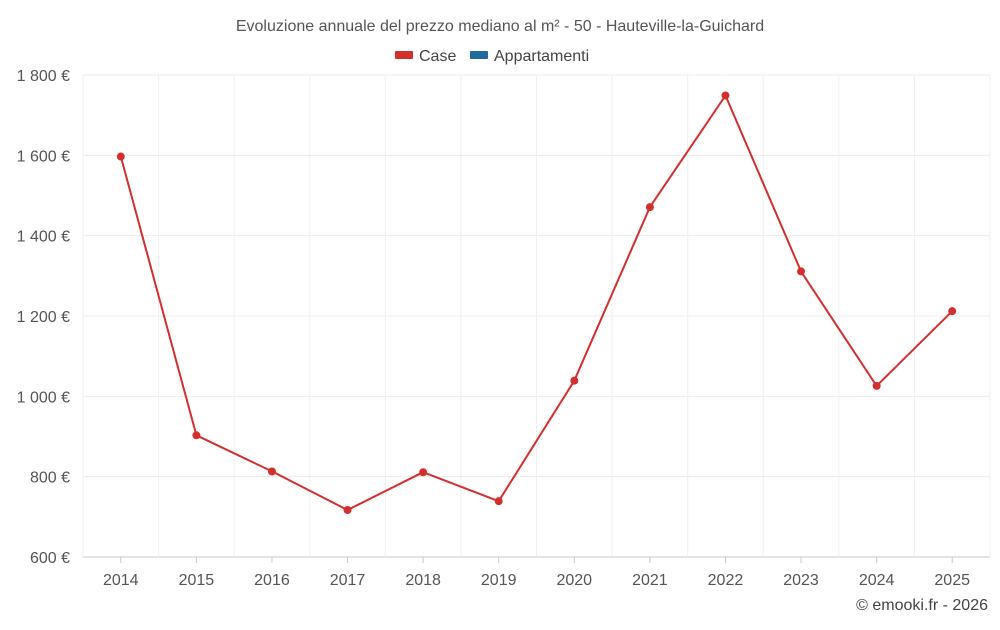  What do you see at coordinates (43, 397) in the screenshot?
I see `y-tick-label: 1 000 €` at bounding box center [43, 397].